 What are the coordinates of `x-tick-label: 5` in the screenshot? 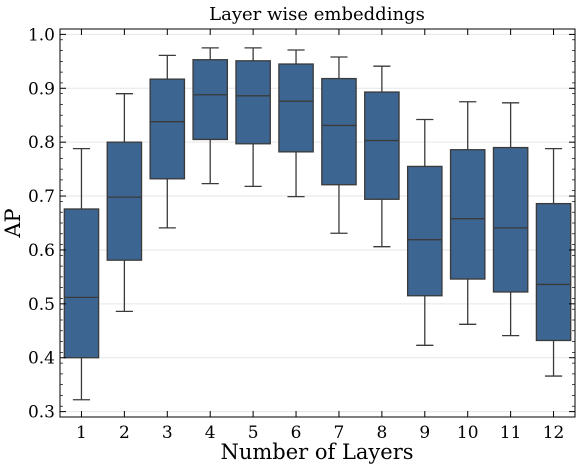 It's located at (253, 433).